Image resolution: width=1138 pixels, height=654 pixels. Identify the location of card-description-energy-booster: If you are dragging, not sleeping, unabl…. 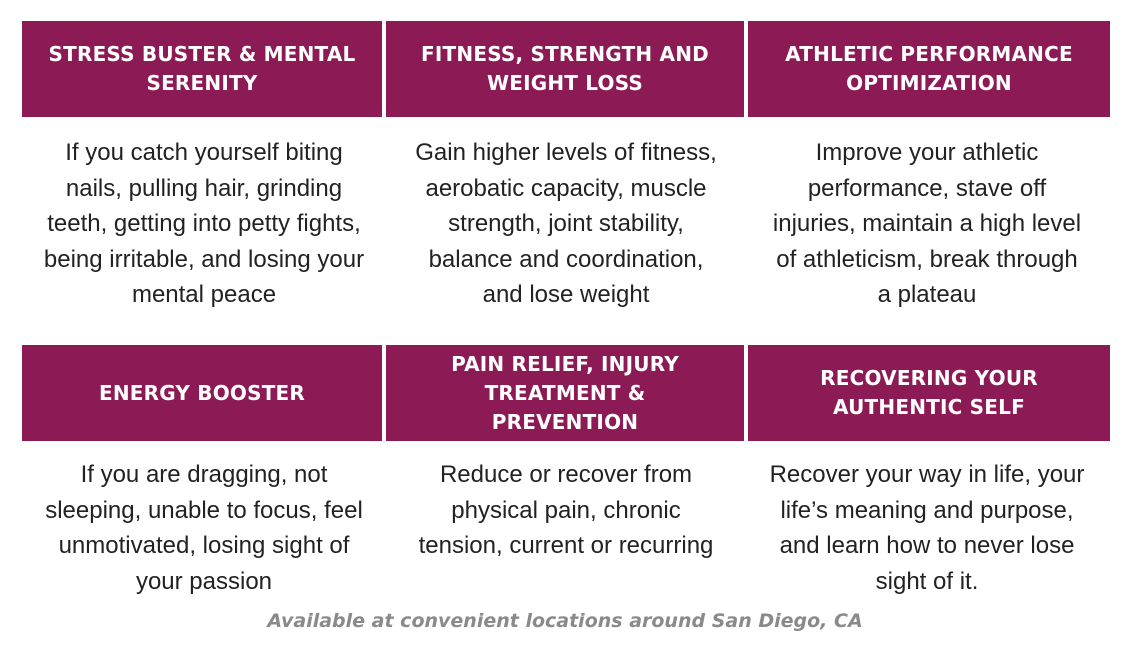
(204, 528).